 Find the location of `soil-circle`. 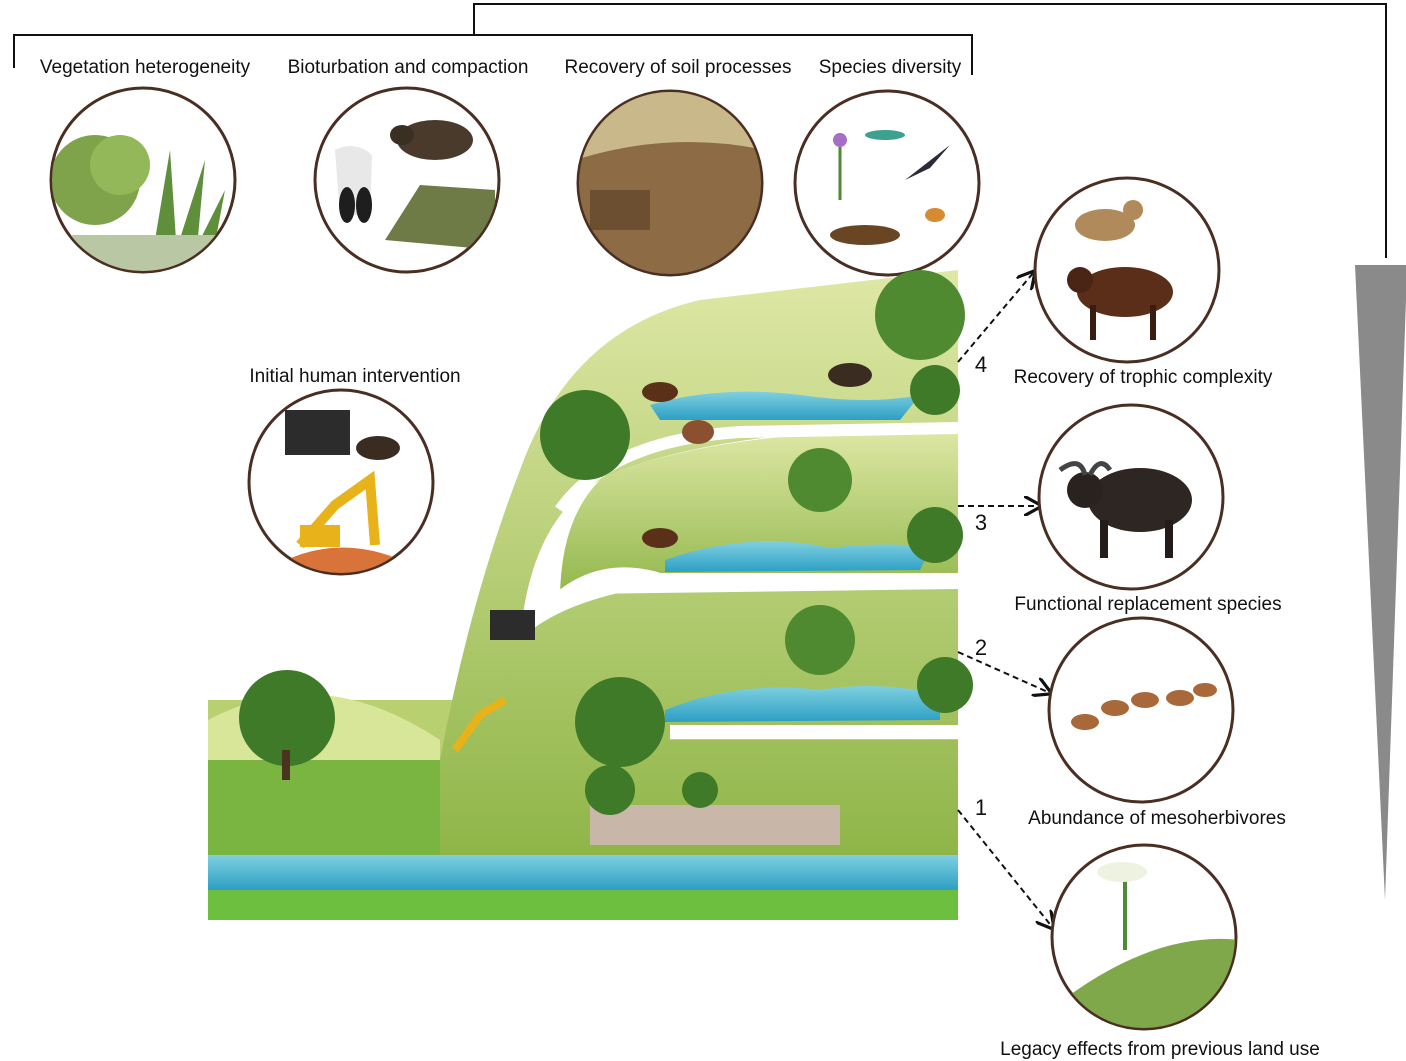

soil-circle is located at coordinates (670, 183).